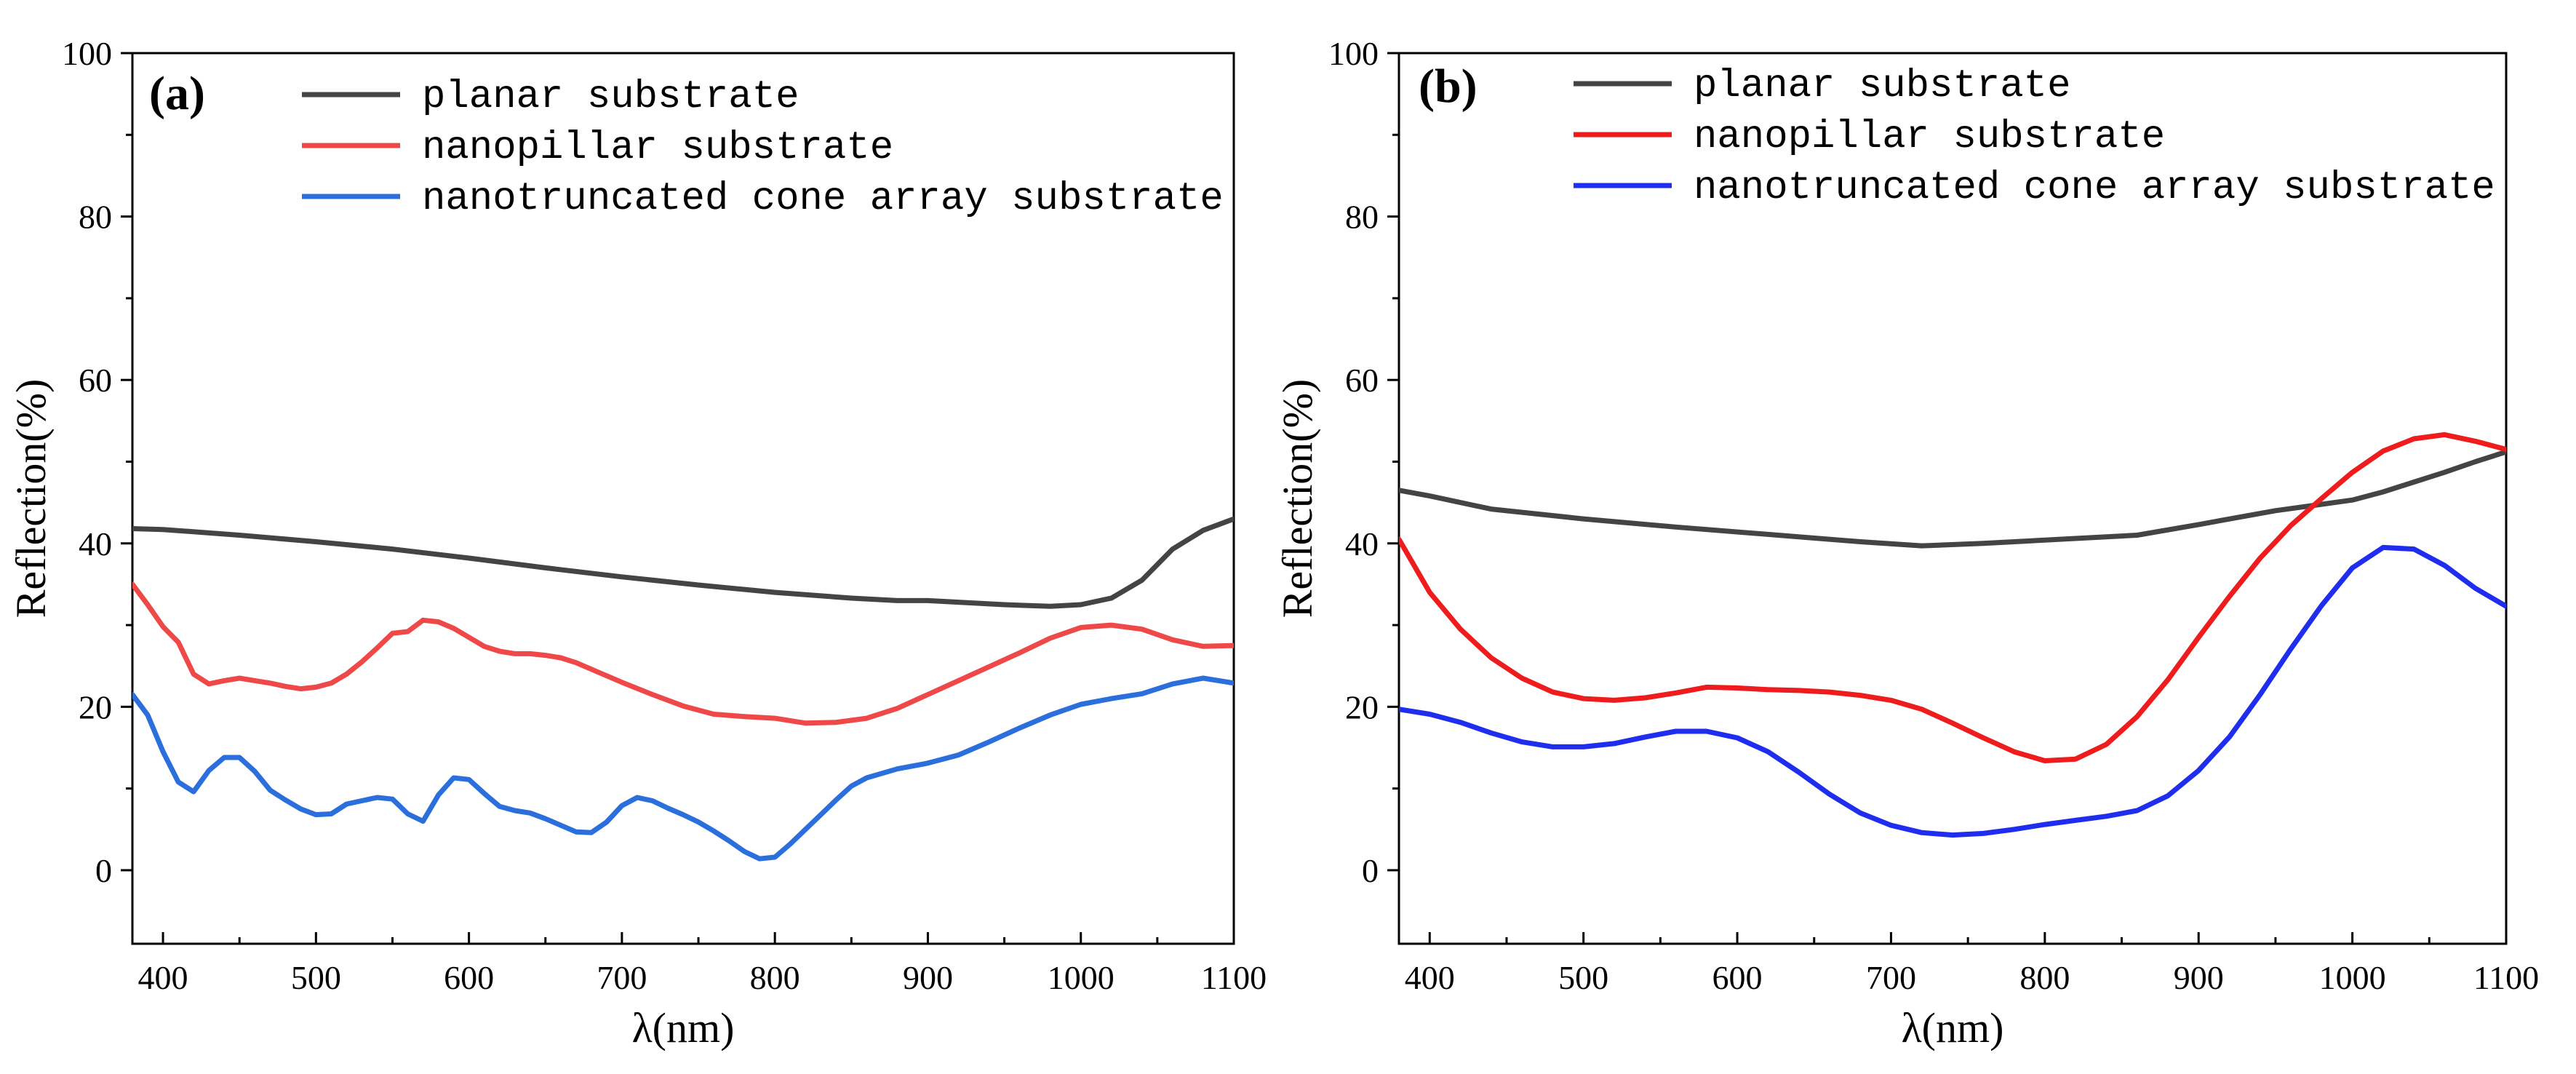 The width and height of the screenshot is (2576, 1074). Describe the element at coordinates (1448, 86) in the screenshot. I see `panel-label: (b)` at that location.